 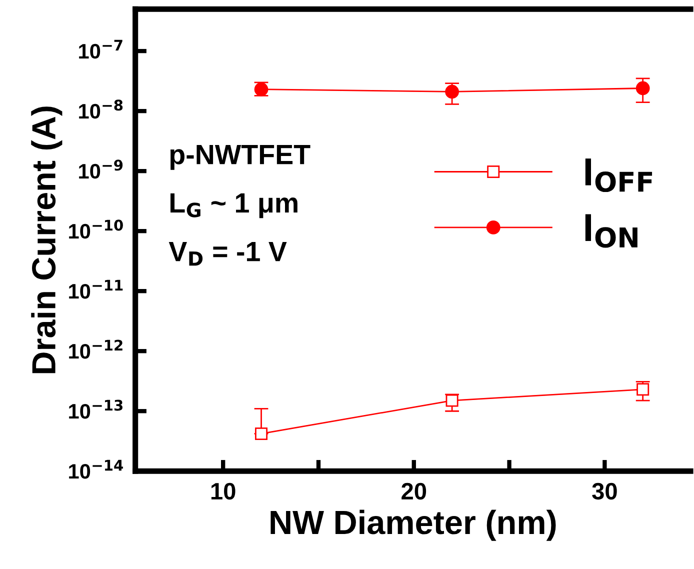 I want to click on annotation: V$_{D}$ = -1 V, so click(x=227, y=254).